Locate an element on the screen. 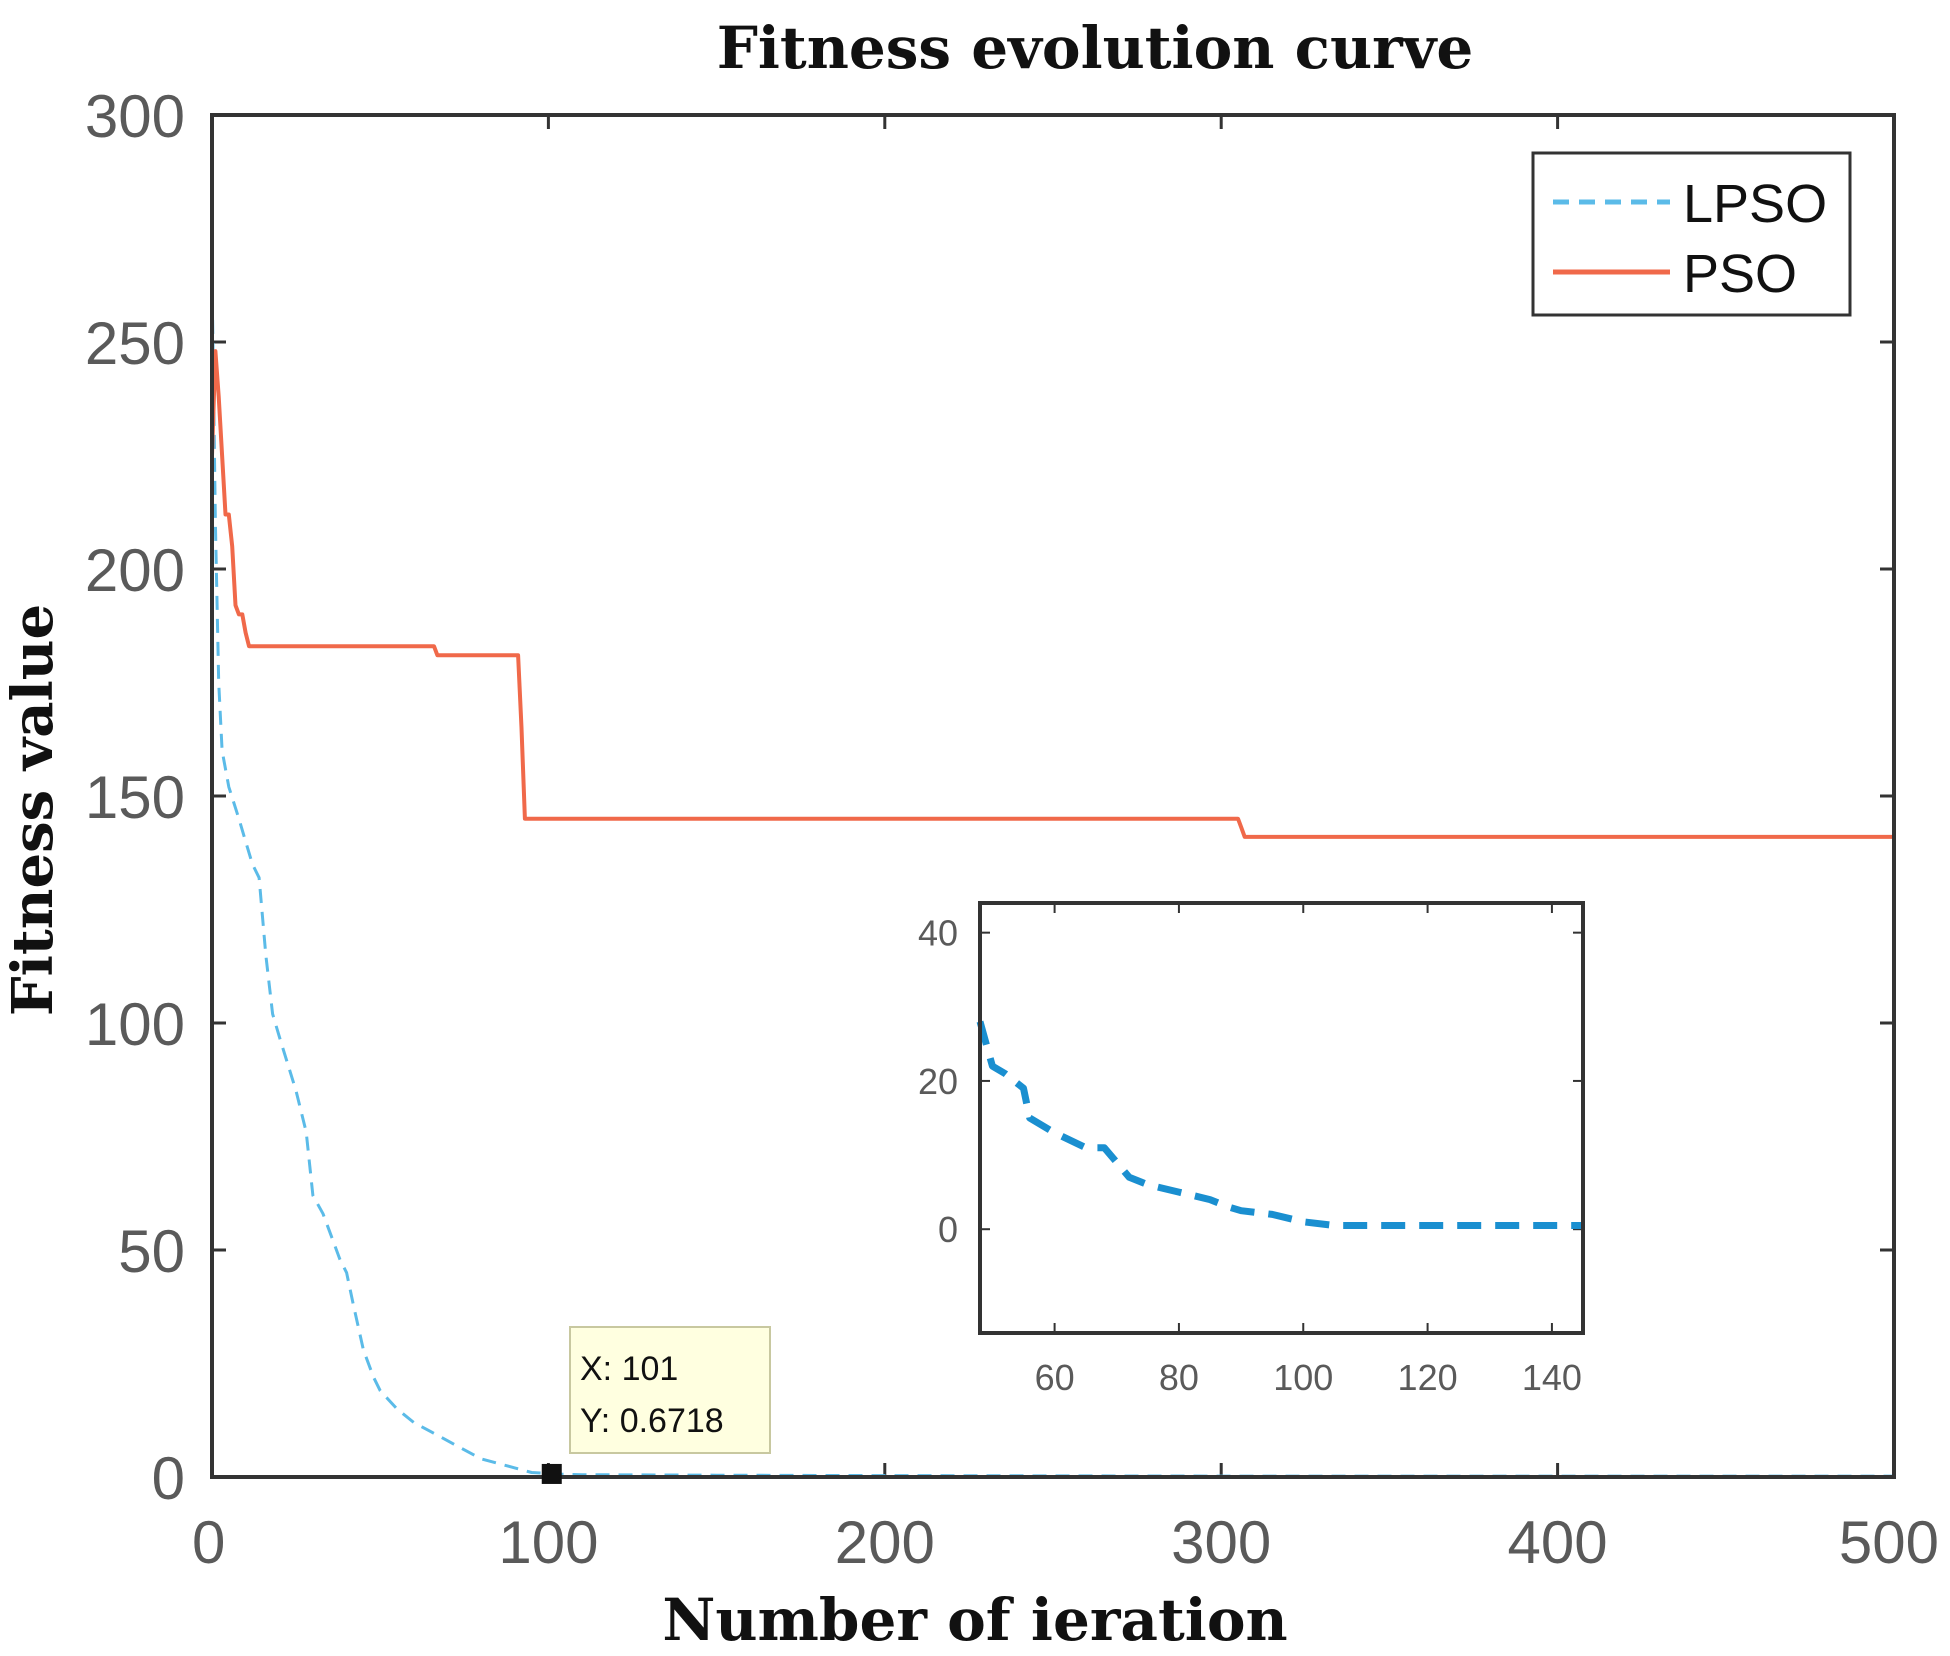  y-tick-label: 100 is located at coordinates (135, 1024).